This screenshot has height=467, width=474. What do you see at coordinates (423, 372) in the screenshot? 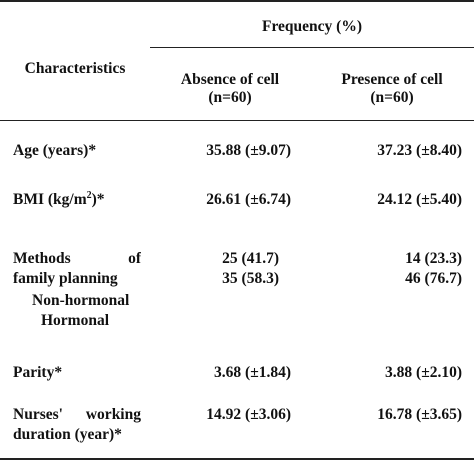
I see `cell-parity-presence: 3.88 (±2.10)` at bounding box center [423, 372].